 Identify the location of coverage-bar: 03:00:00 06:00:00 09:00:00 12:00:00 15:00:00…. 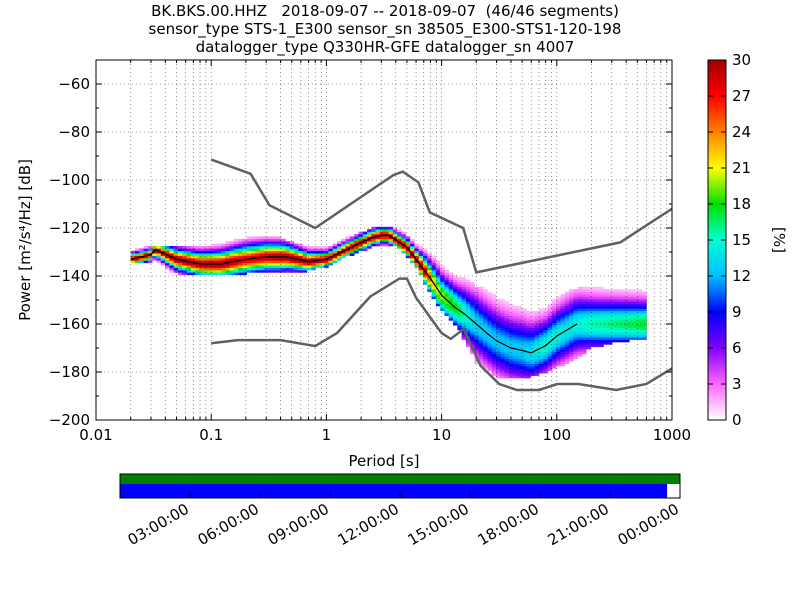
(400, 511).